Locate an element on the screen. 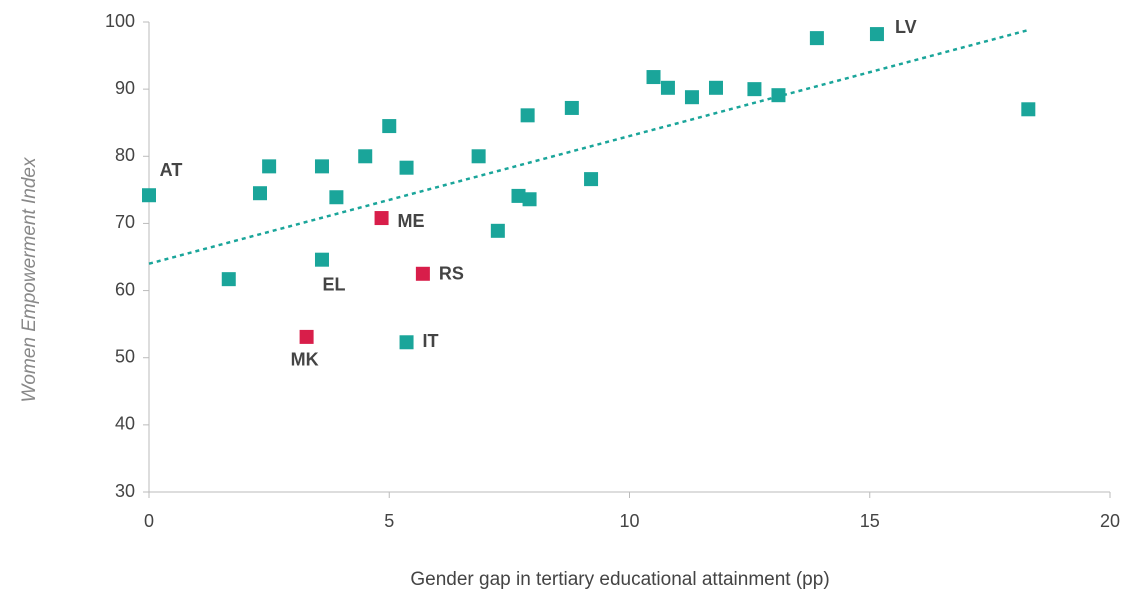  y-tick-label: 80 is located at coordinates (125, 155).